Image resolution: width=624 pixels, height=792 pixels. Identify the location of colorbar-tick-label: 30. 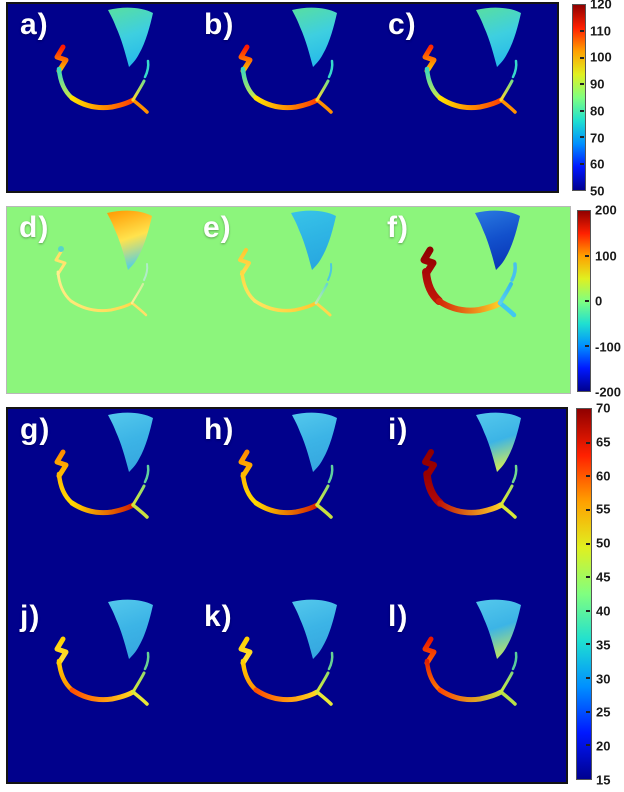
(603, 679).